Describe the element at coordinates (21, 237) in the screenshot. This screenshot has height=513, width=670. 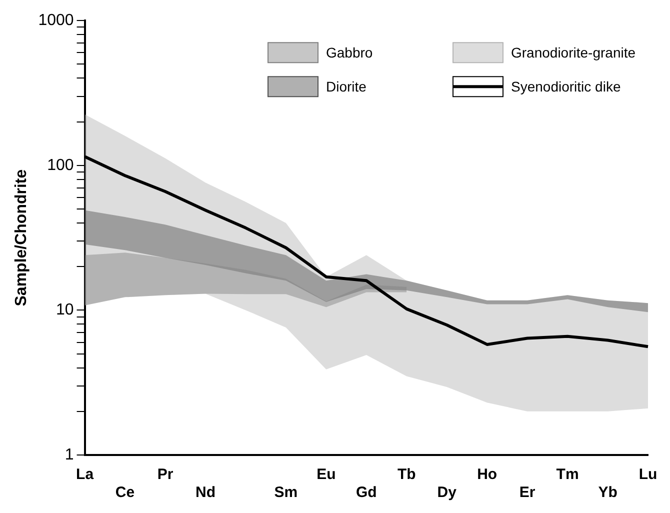
I see `y-axis-title: Sample/Chondrite` at that location.